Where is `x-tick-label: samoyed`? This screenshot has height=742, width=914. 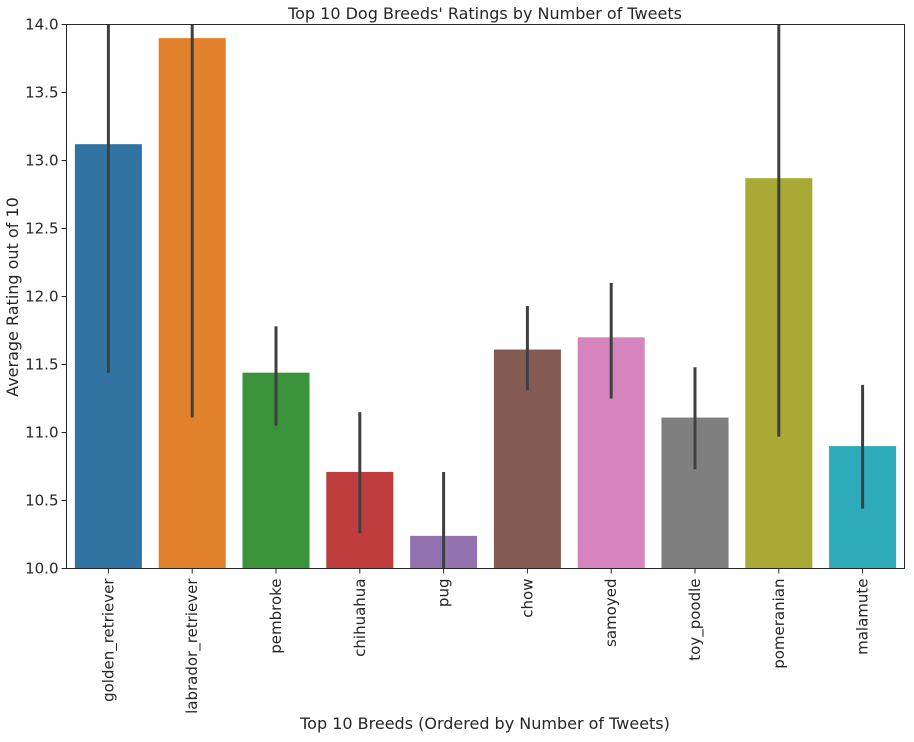 x-tick-label: samoyed is located at coordinates (611, 613).